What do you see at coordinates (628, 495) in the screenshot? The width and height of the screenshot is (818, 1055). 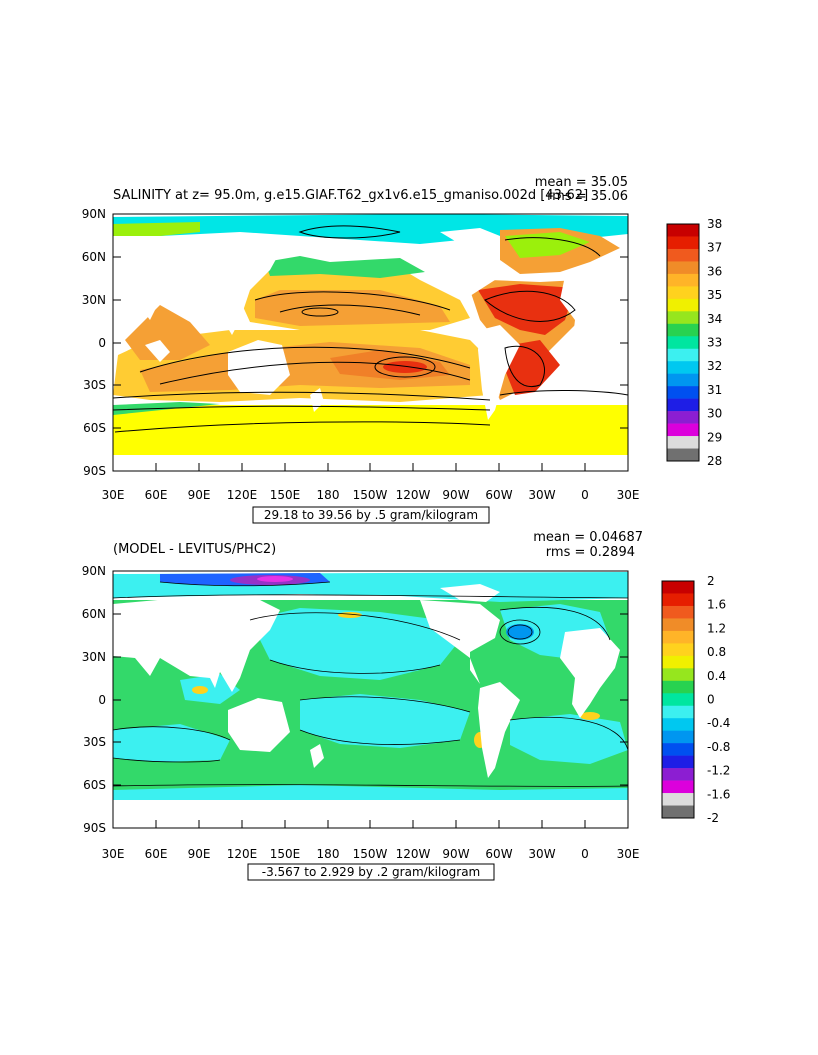 I see `lon-label: 30E` at bounding box center [628, 495].